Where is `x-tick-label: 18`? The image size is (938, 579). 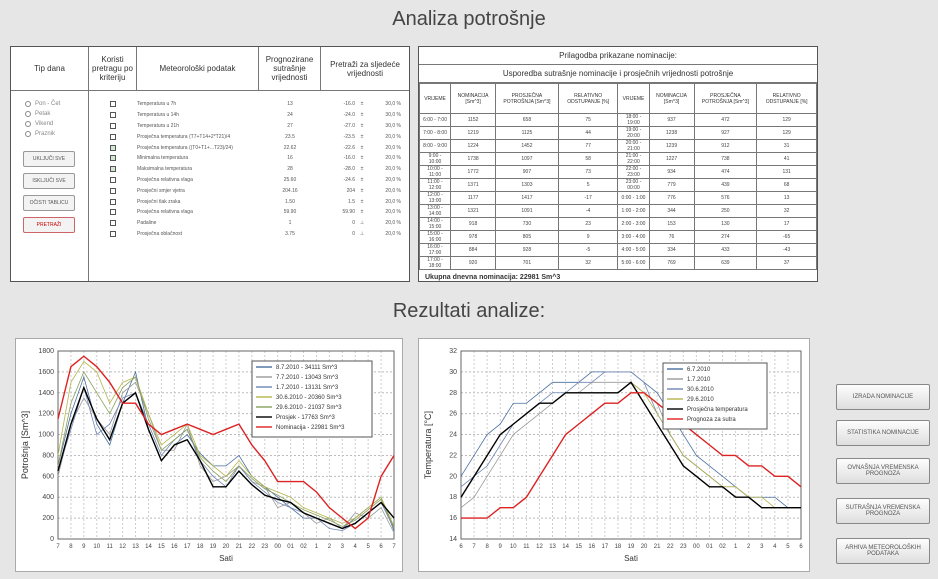 x-tick-label: 18 is located at coordinates (618, 547).